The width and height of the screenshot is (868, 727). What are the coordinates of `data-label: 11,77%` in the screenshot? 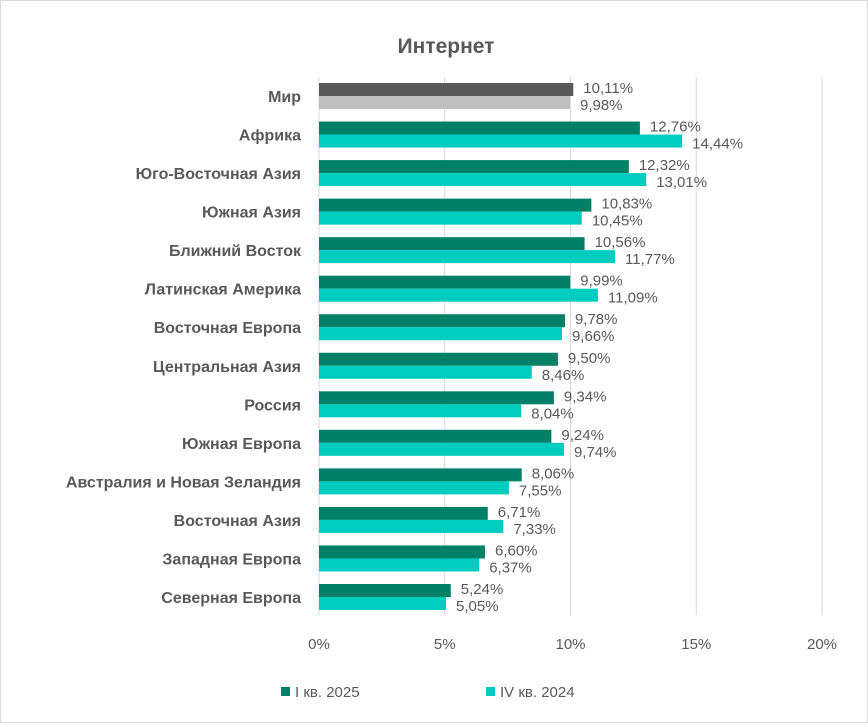 It's located at (650, 259).